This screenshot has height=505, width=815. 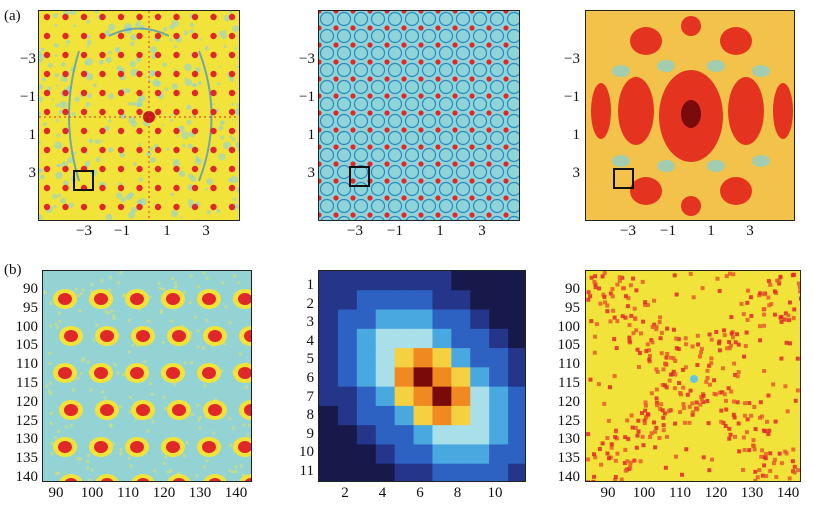 What do you see at coordinates (139, 115) in the screenshot?
I see `heatmap-a-left` at bounding box center [139, 115].